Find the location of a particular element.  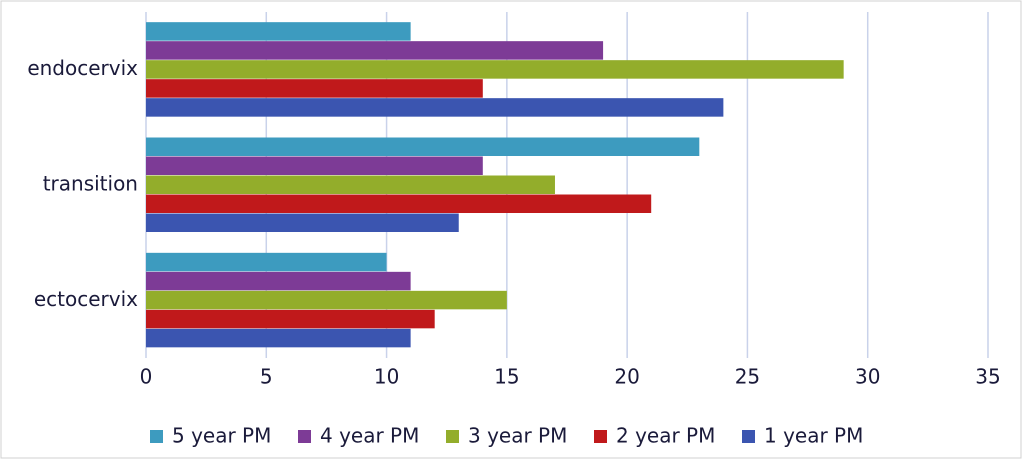

category-label: transition is located at coordinates (90, 184).